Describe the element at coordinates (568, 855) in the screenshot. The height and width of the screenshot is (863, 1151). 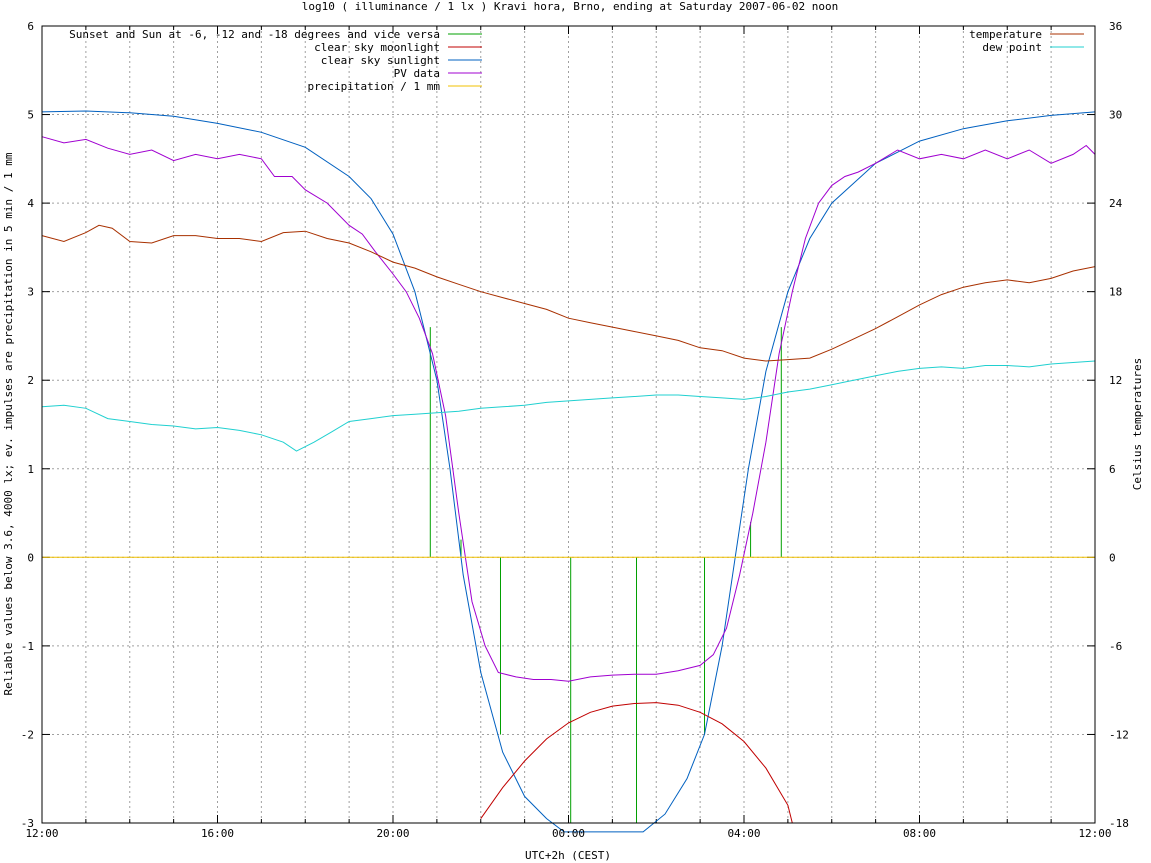
I see `x-axis-label: UTC+2h (CEST)` at that location.